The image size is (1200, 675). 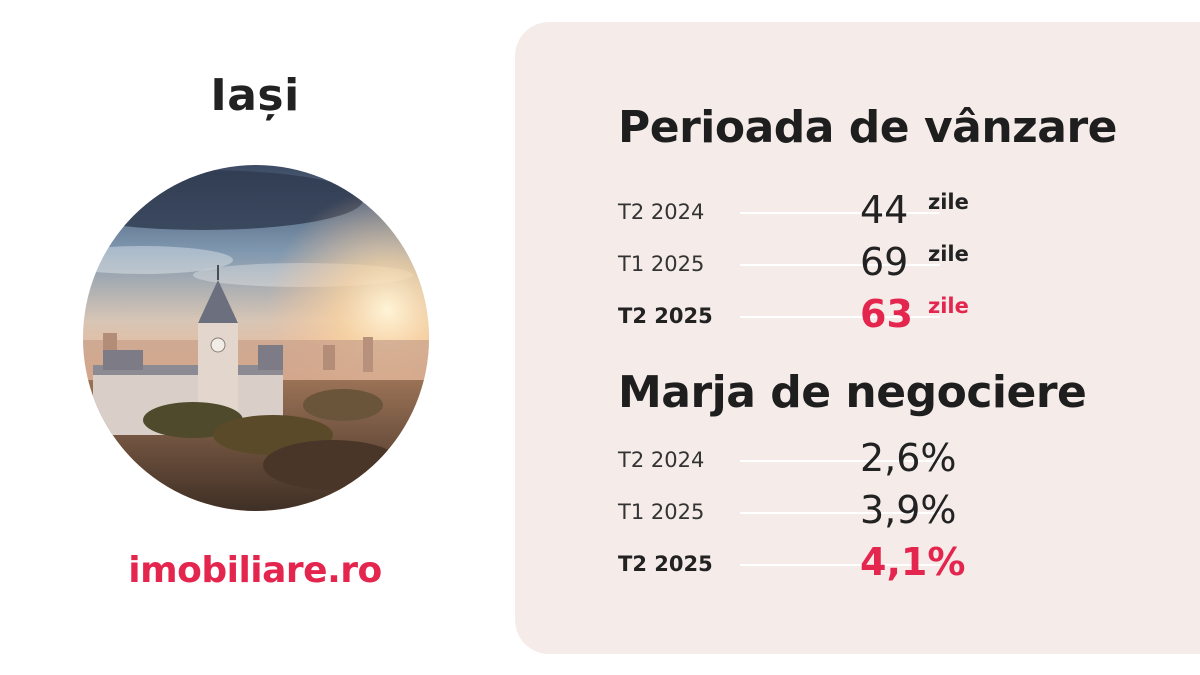 What do you see at coordinates (255, 95) in the screenshot?
I see `city-title: Iași` at bounding box center [255, 95].